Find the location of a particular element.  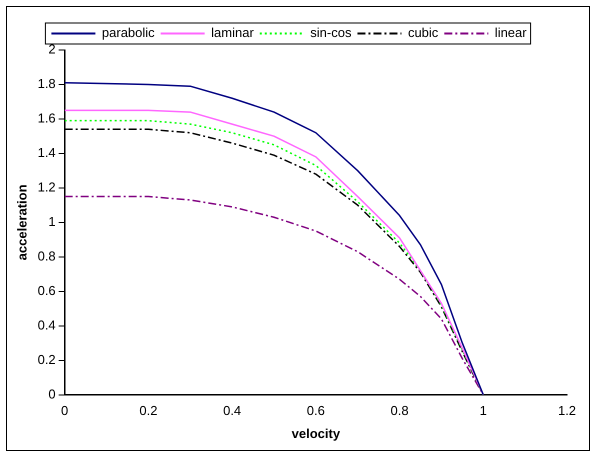

legend-label: linear is located at coordinates (511, 32).